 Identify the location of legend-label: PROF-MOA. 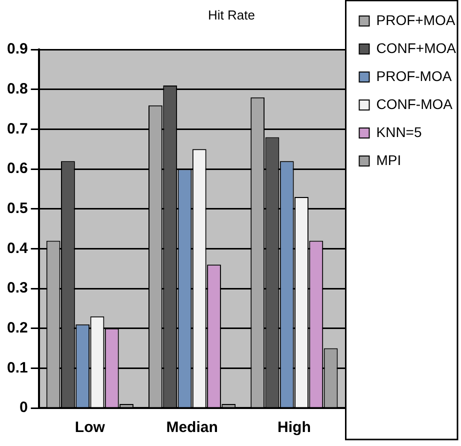
(414, 76).